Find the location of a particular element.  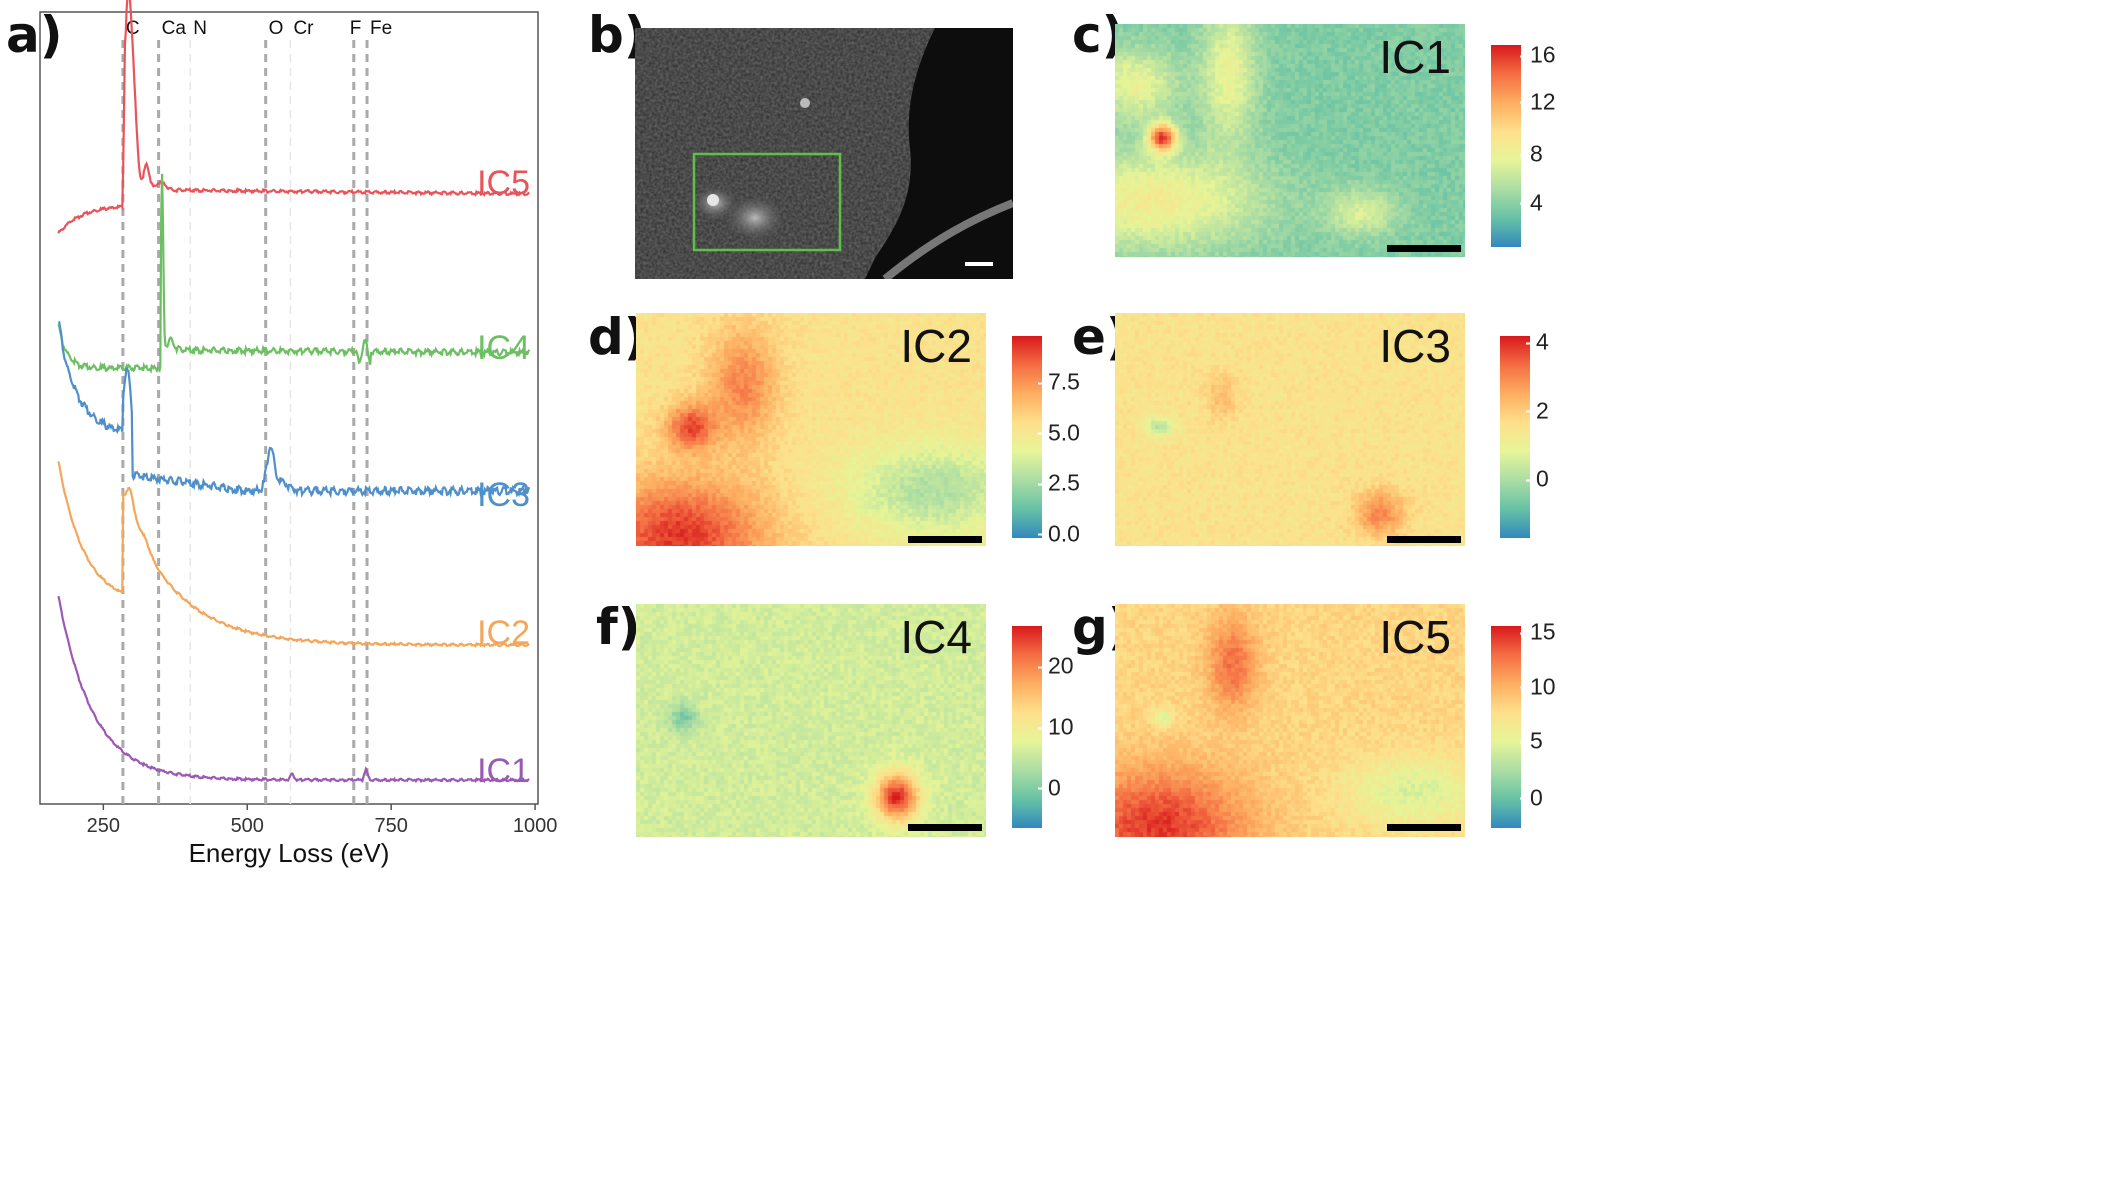

roi-box is located at coordinates (767, 202).